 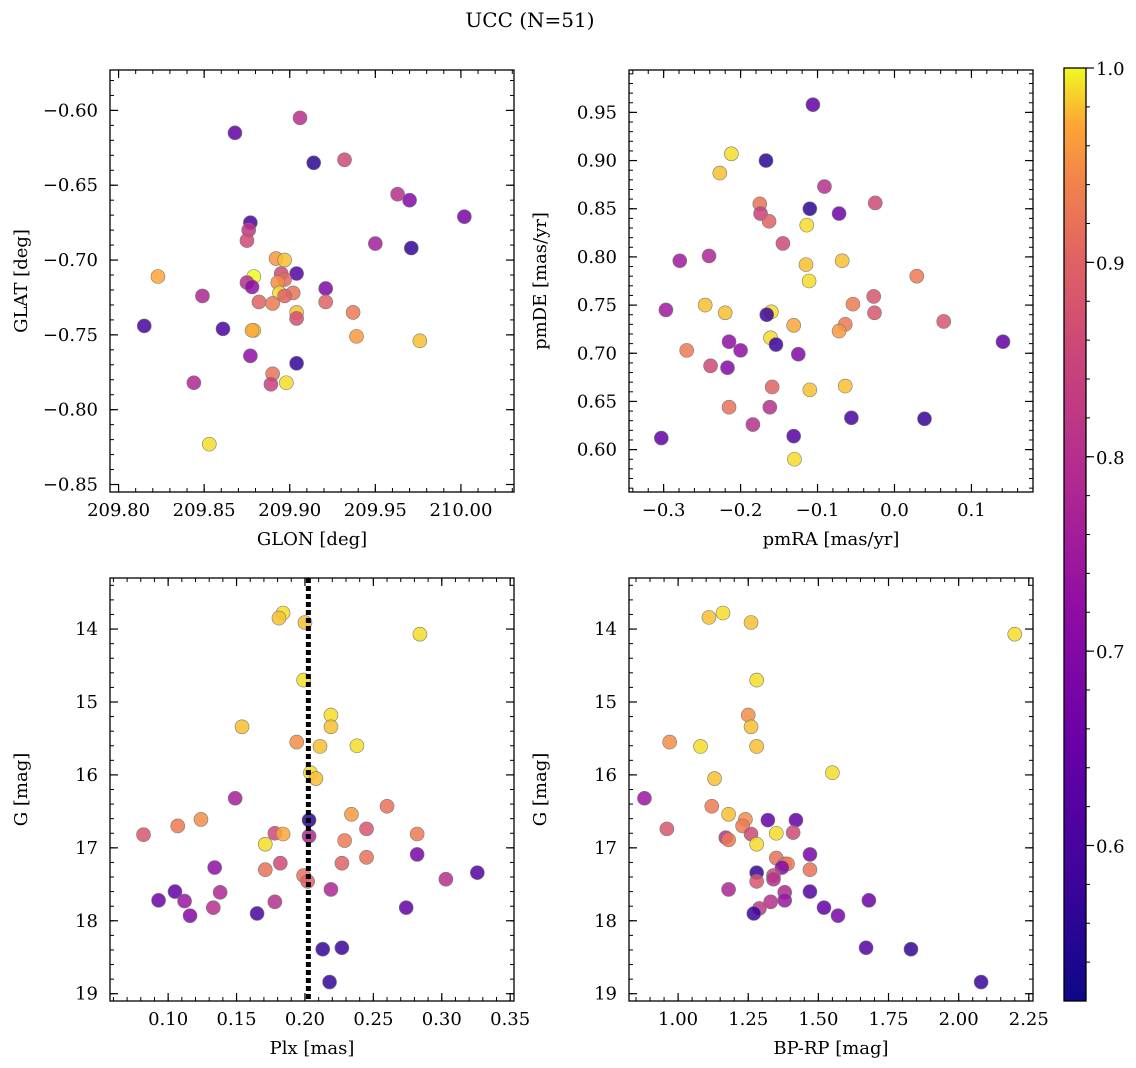 I want to click on y-axis-label: G [mag], so click(x=21, y=789).